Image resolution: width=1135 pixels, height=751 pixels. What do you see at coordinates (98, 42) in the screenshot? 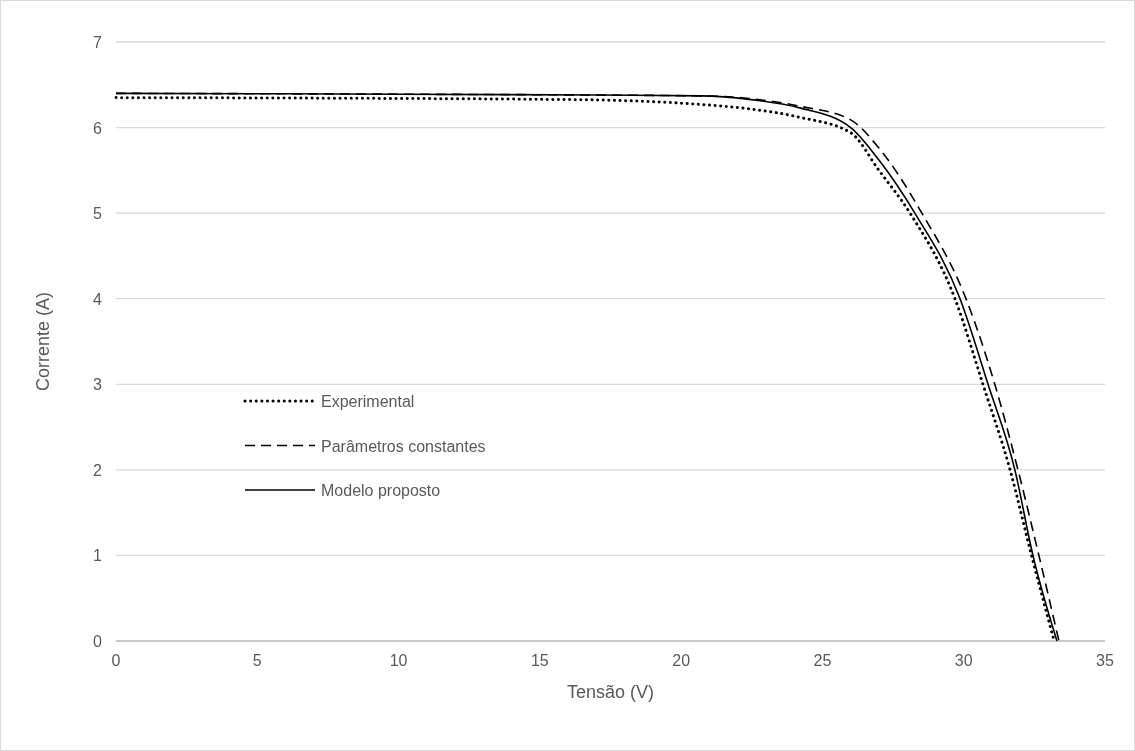
I see `y-tick-label: 7` at bounding box center [98, 42].